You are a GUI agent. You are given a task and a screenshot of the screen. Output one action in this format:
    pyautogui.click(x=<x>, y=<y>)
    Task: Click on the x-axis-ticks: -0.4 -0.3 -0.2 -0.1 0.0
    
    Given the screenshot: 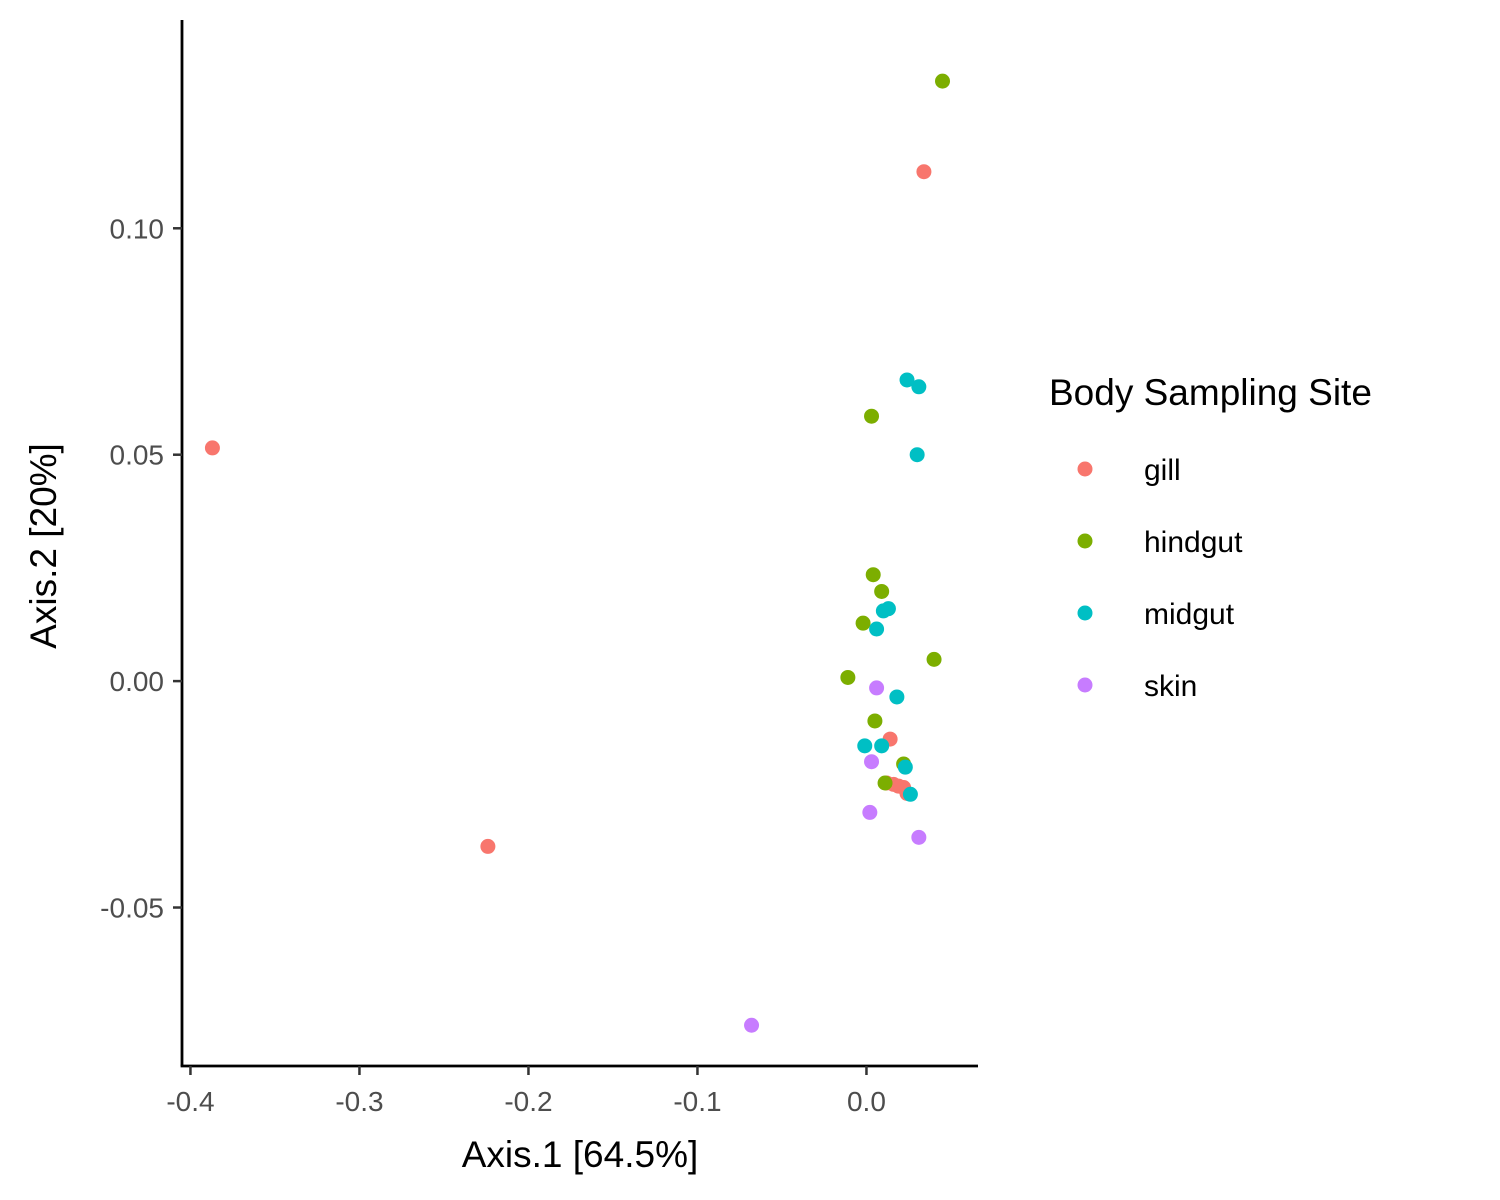 What is the action you would take?
    pyautogui.click(x=526, y=1091)
    